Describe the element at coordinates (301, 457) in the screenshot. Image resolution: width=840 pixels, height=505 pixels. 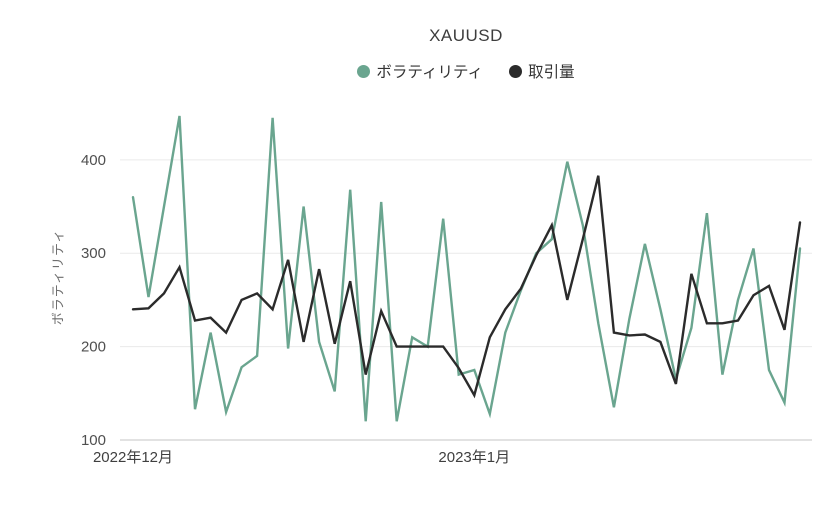
I see `x-axis-tick-labels: 2022年12月 2023年1月` at that location.